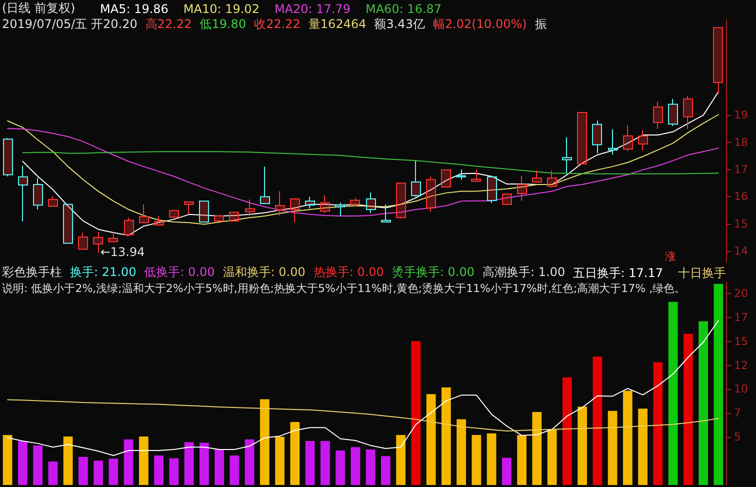 Image resolution: width=756 pixels, height=487 pixels. I want to click on annotation: 低19.80, so click(223, 24).